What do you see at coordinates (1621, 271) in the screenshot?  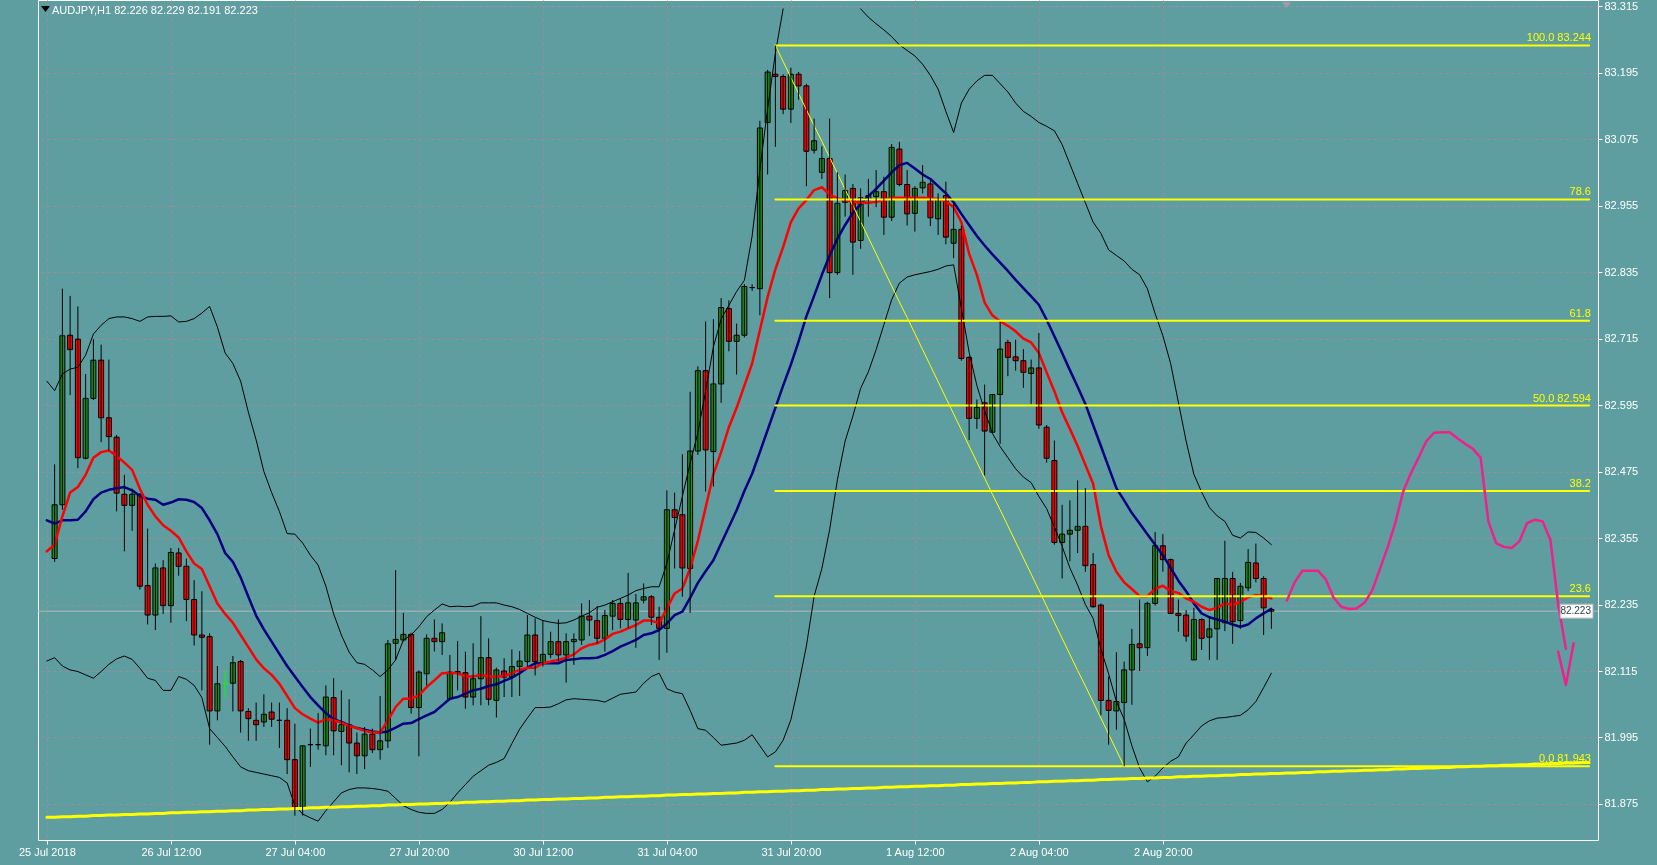 I see `y-tick-label: 82.835` at bounding box center [1621, 271].